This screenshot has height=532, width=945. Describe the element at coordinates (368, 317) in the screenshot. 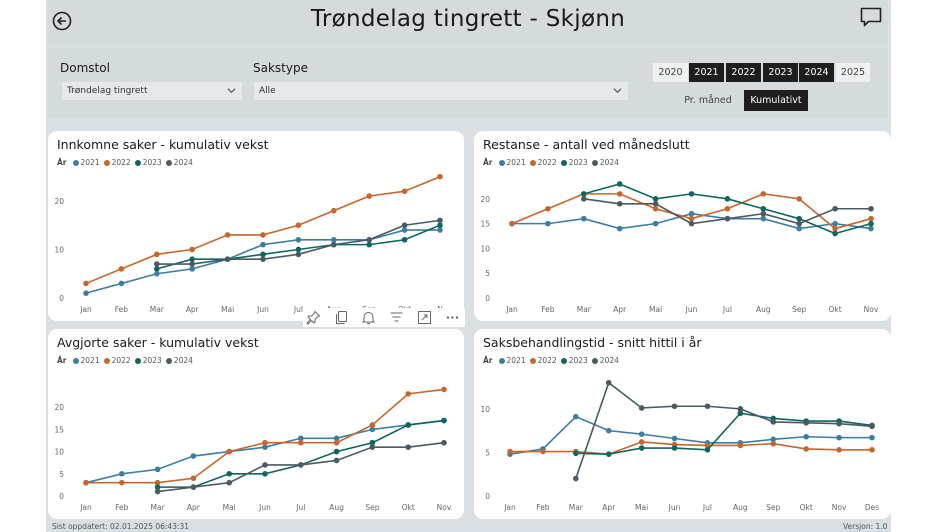

I see `bell-icon` at that location.